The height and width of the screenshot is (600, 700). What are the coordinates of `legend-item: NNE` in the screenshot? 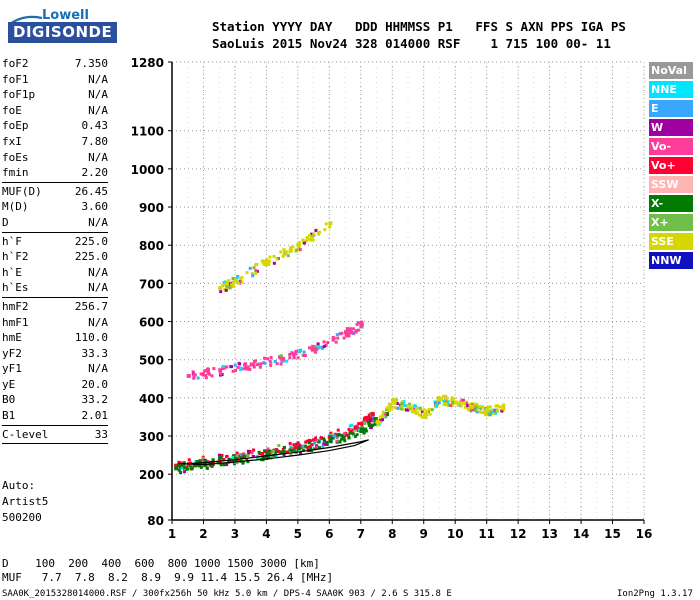 It's located at (671, 89).